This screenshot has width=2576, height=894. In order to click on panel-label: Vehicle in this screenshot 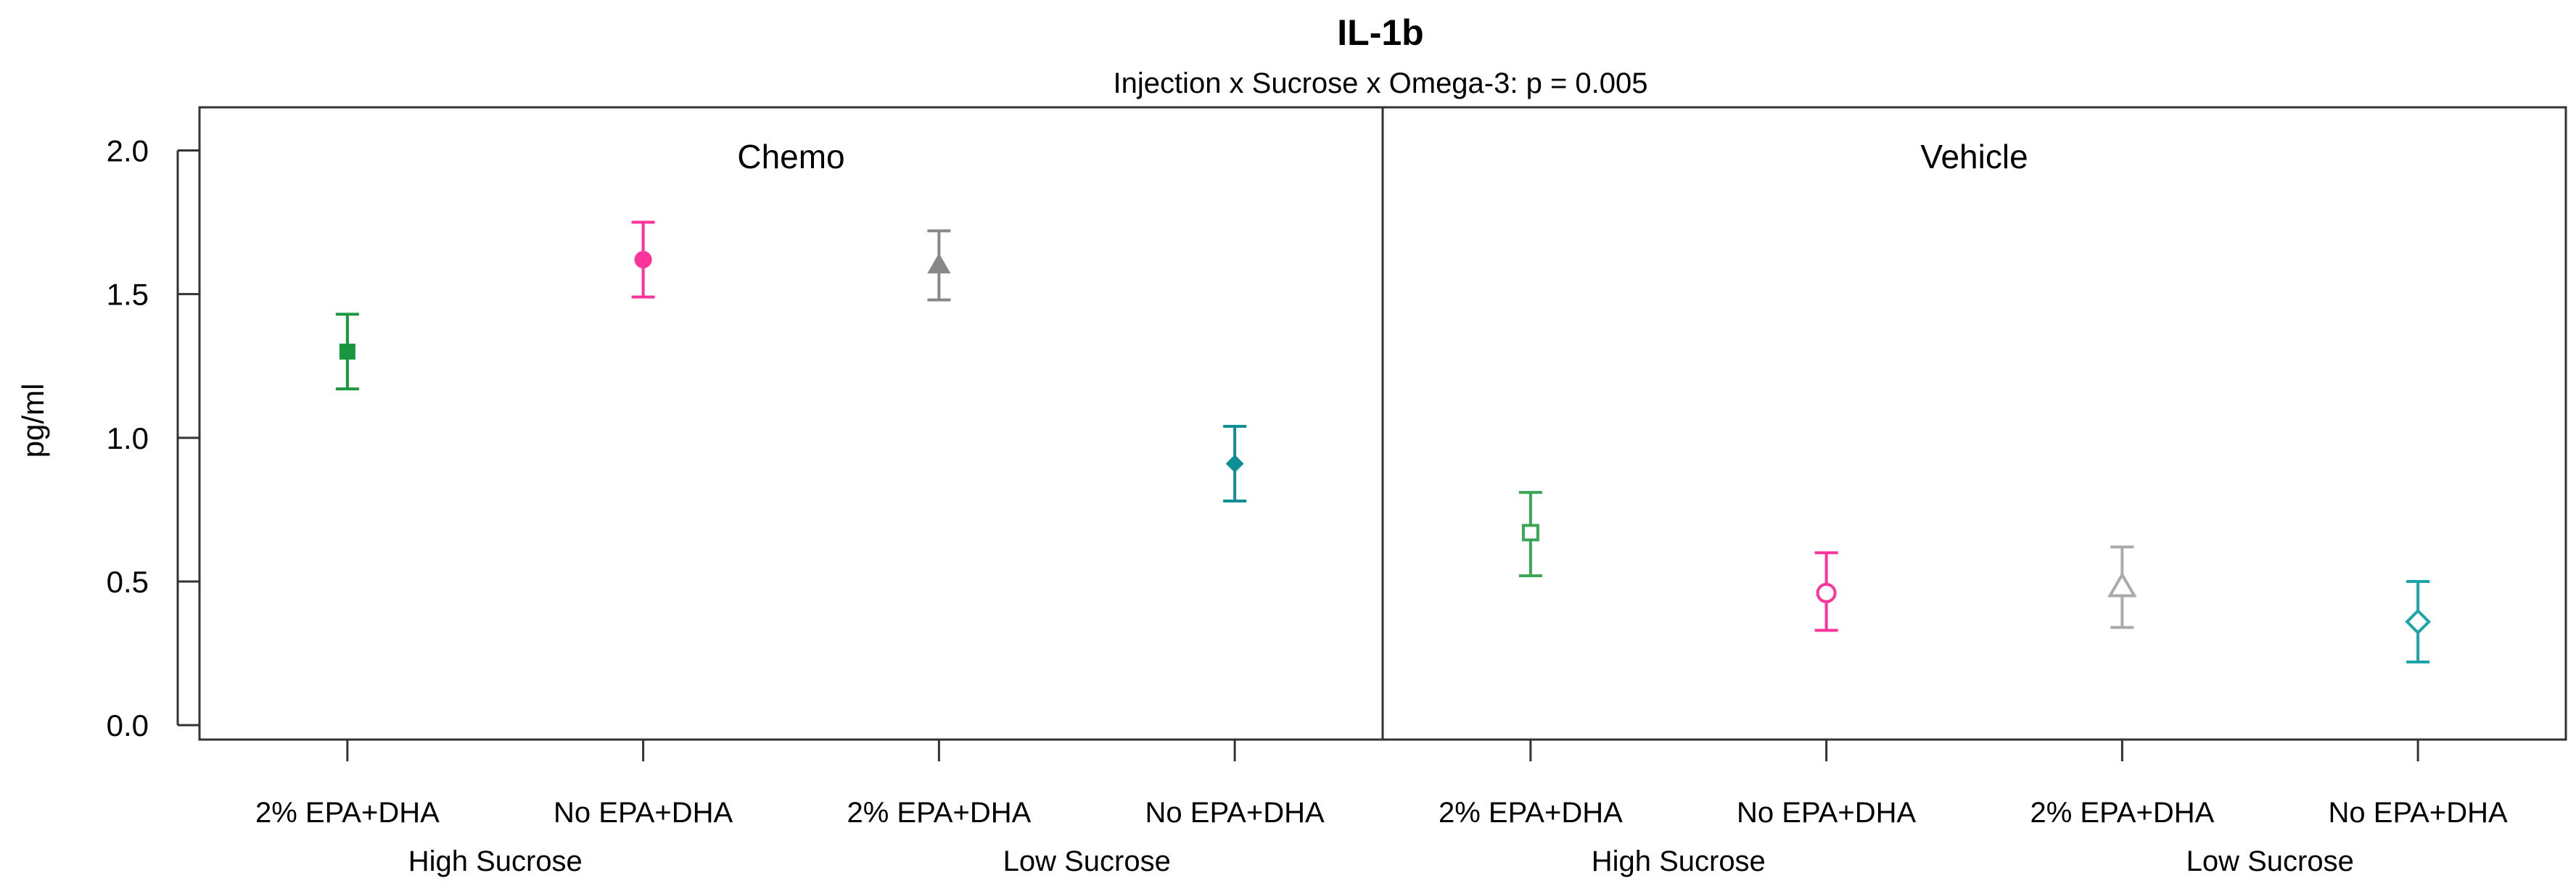, I will do `click(1974, 156)`.